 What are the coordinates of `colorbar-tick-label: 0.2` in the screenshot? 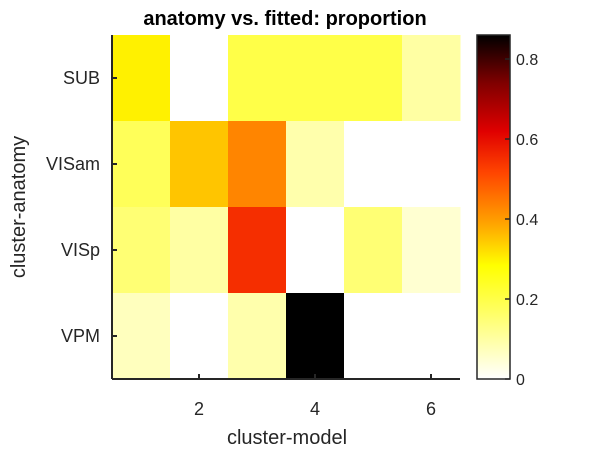 It's located at (527, 300).